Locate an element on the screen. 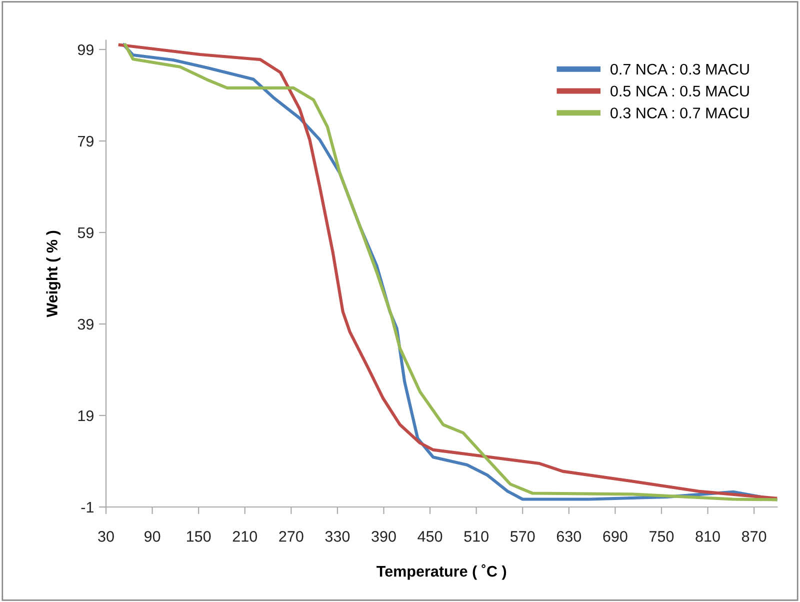 The image size is (800, 602). x-tick-label: 510 is located at coordinates (476, 536).